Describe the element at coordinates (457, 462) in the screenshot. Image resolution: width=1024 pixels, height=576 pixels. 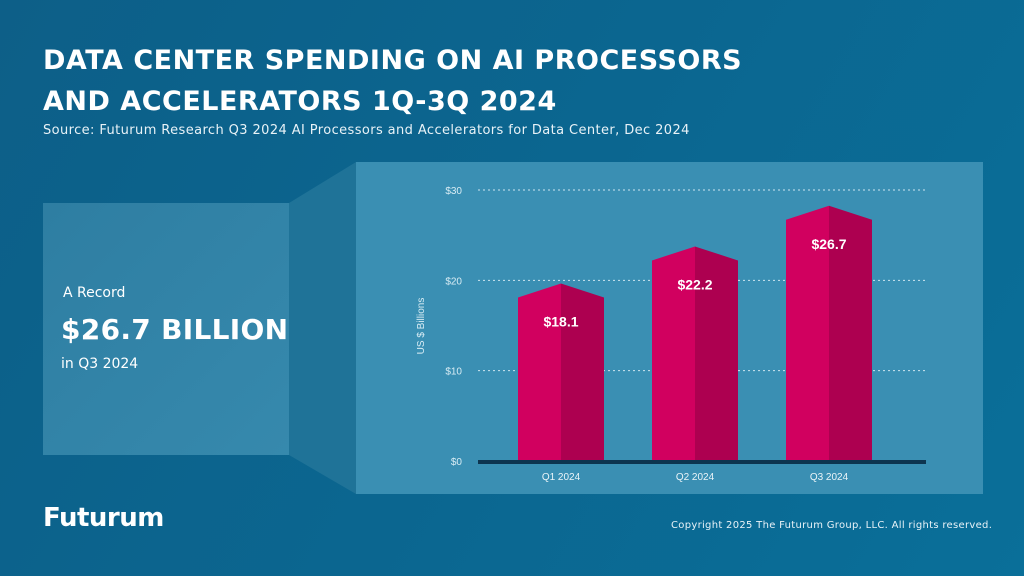
I see `y-tick-label: $0` at that location.